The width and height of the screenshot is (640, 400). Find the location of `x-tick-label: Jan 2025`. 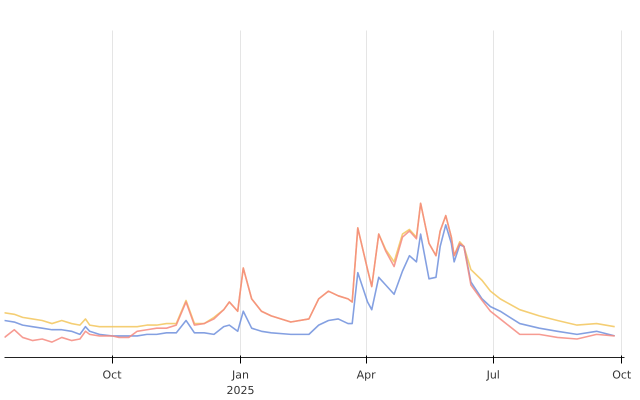

x-tick-label: Jan 2025 is located at coordinates (240, 383).